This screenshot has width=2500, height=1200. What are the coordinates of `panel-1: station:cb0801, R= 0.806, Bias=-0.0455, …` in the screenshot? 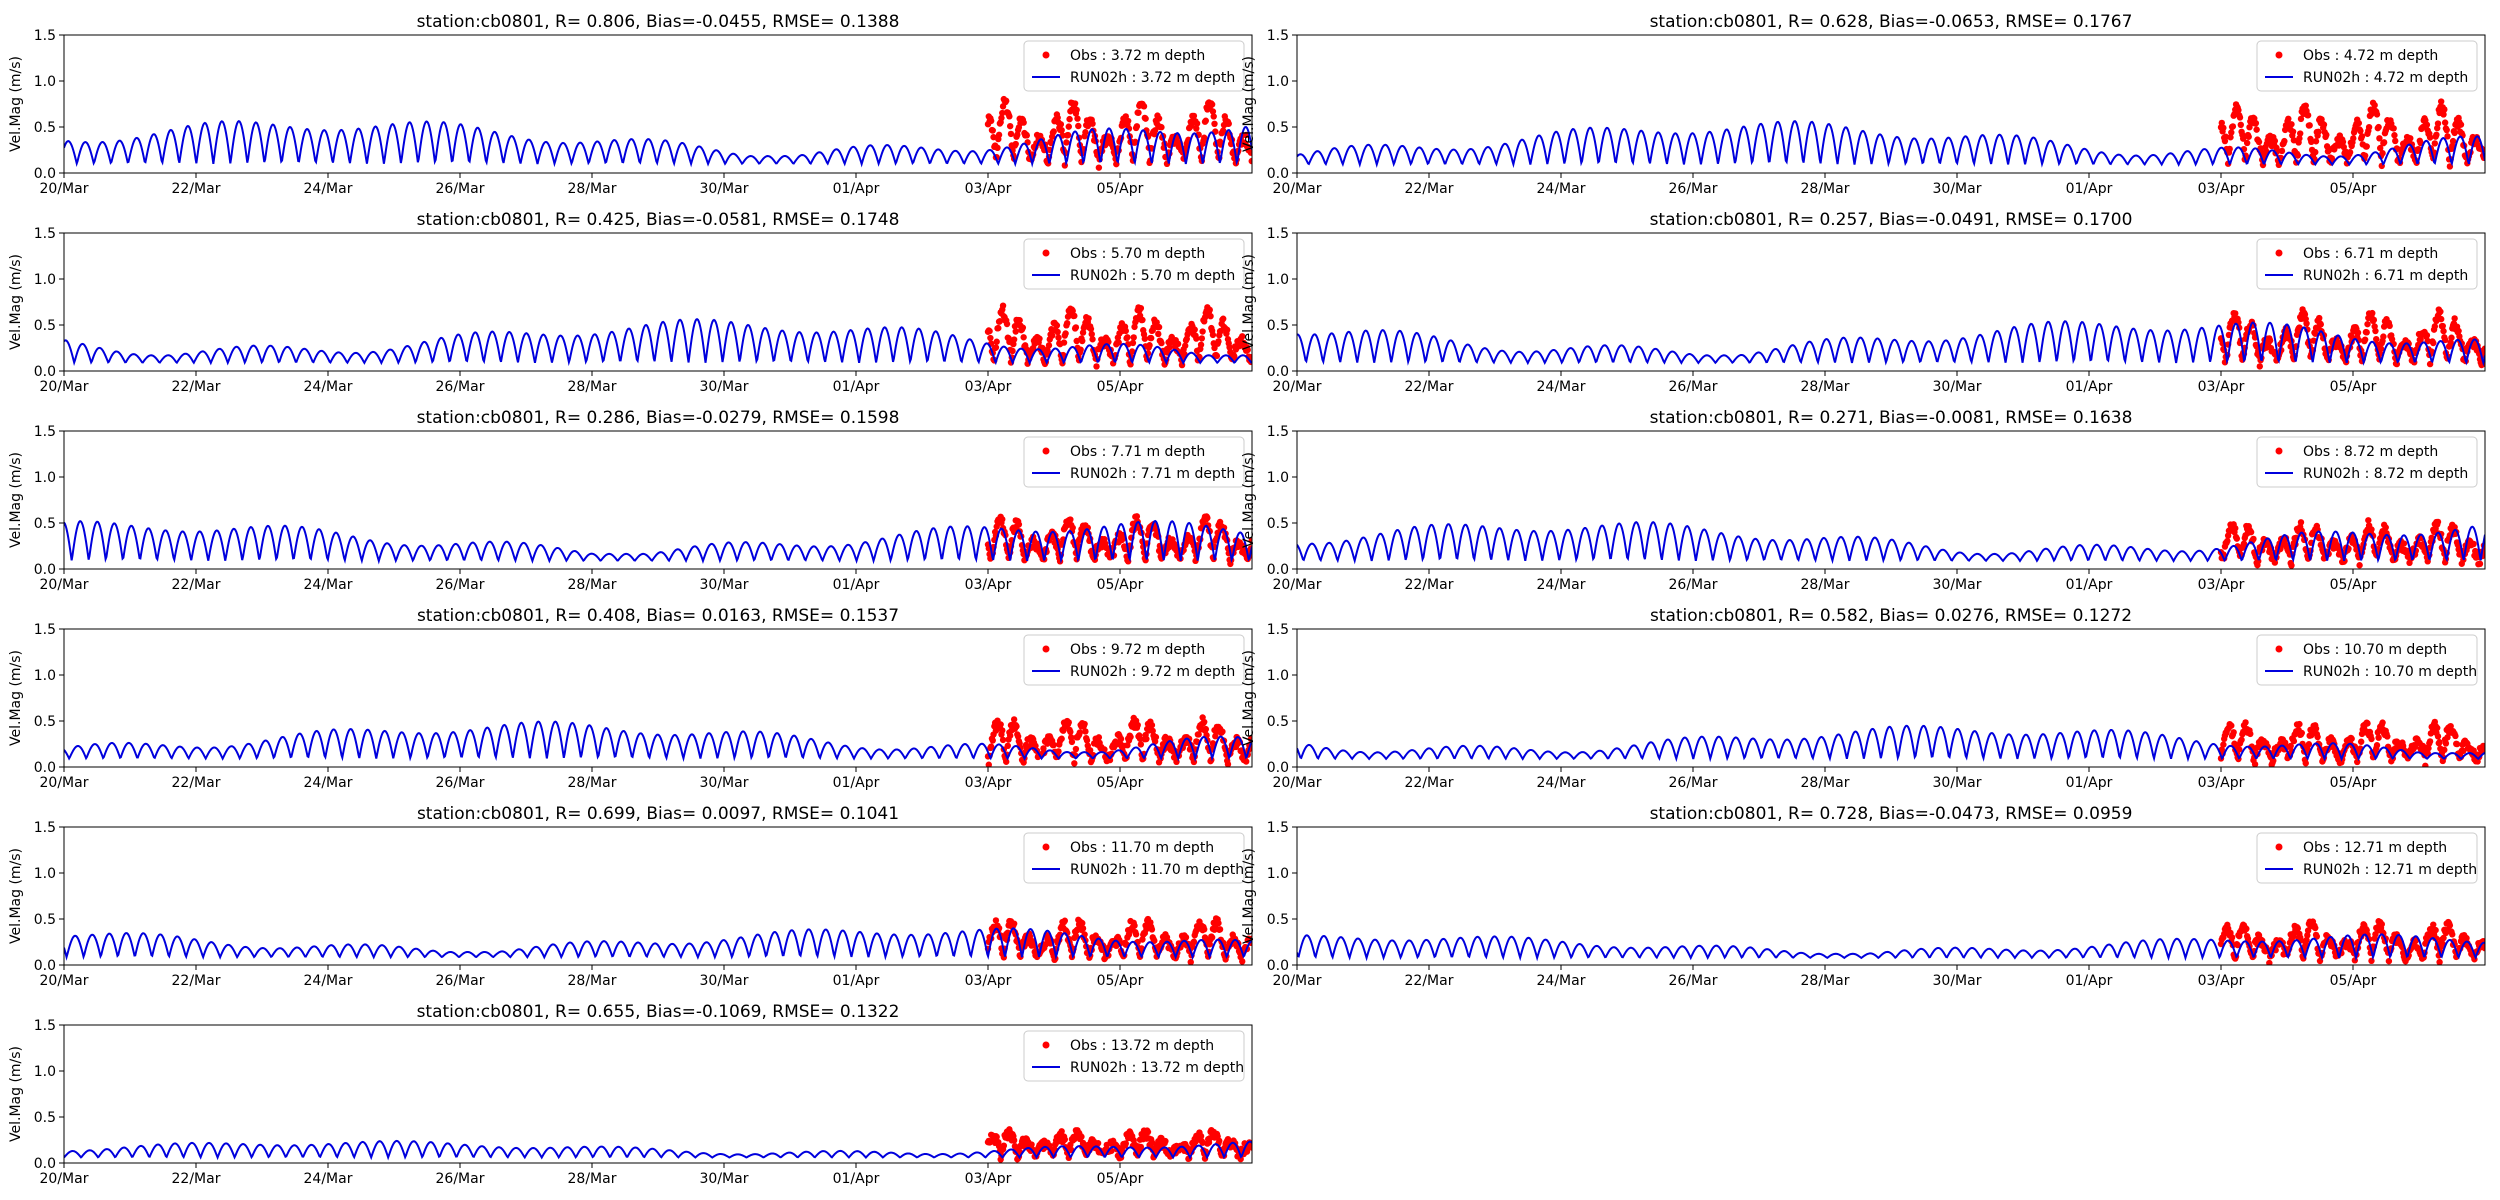 It's located at (630, 104).